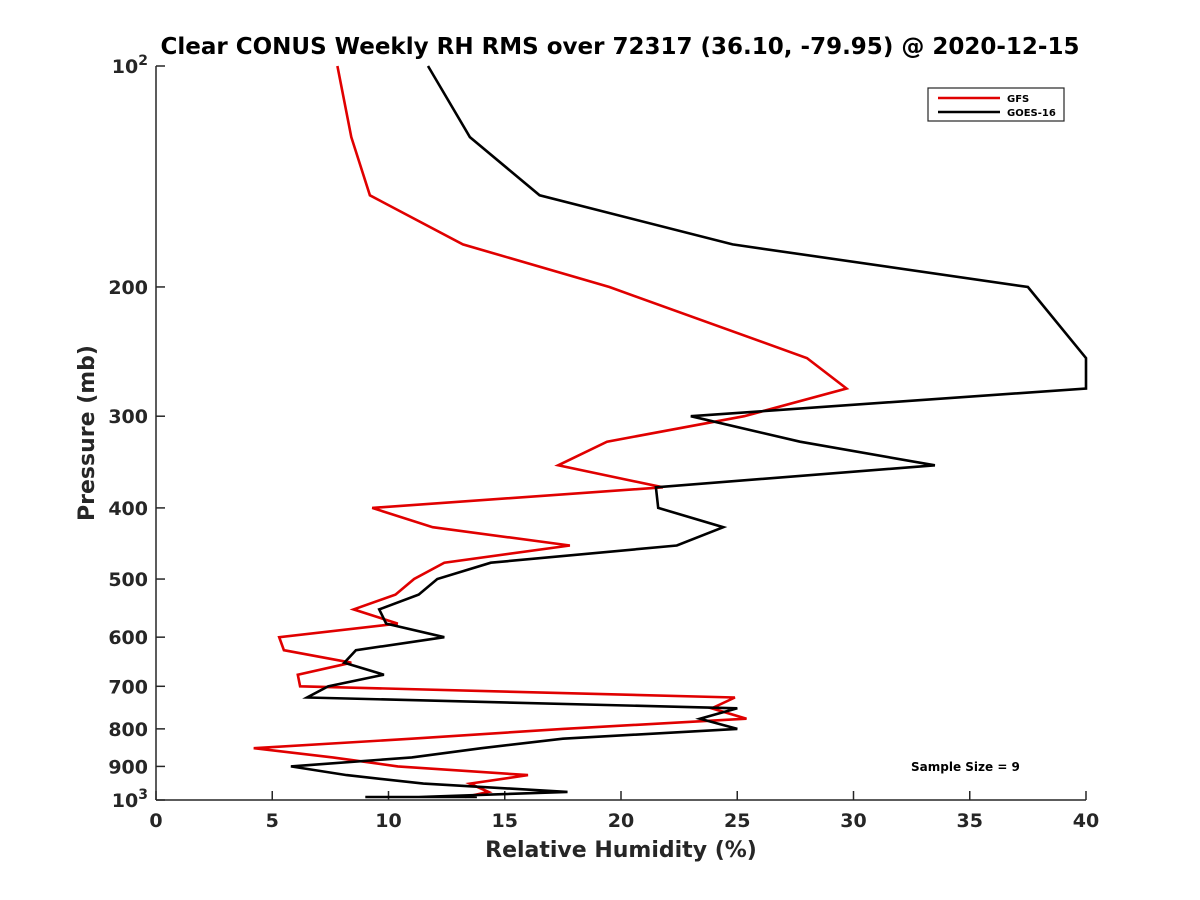 This screenshot has width=1200, height=900. What do you see at coordinates (128, 730) in the screenshot?
I see `y-tick-label: 800` at bounding box center [128, 730].